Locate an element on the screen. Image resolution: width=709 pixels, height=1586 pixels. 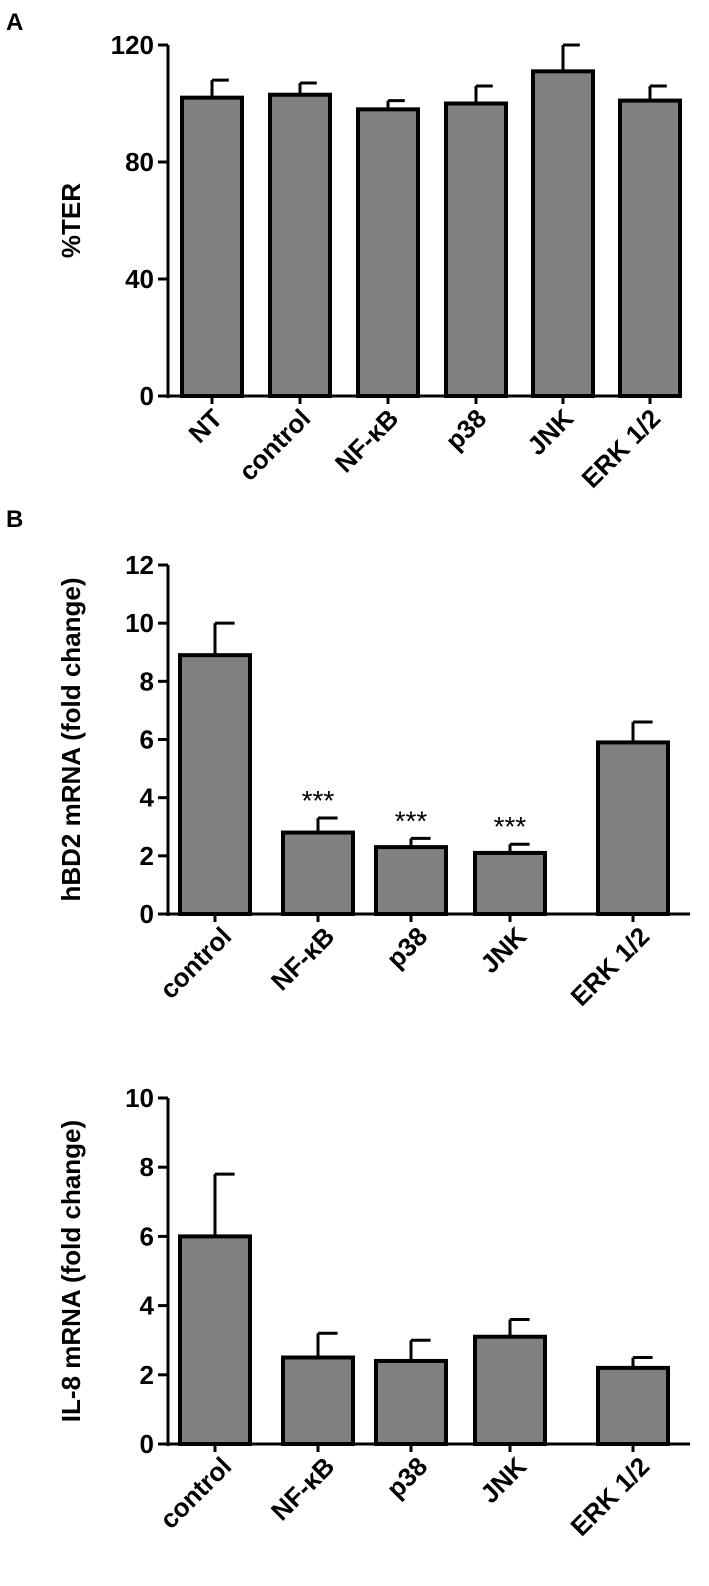
y-axis-title: IL-8 mRNA (fold change) is located at coordinates (71, 1271).